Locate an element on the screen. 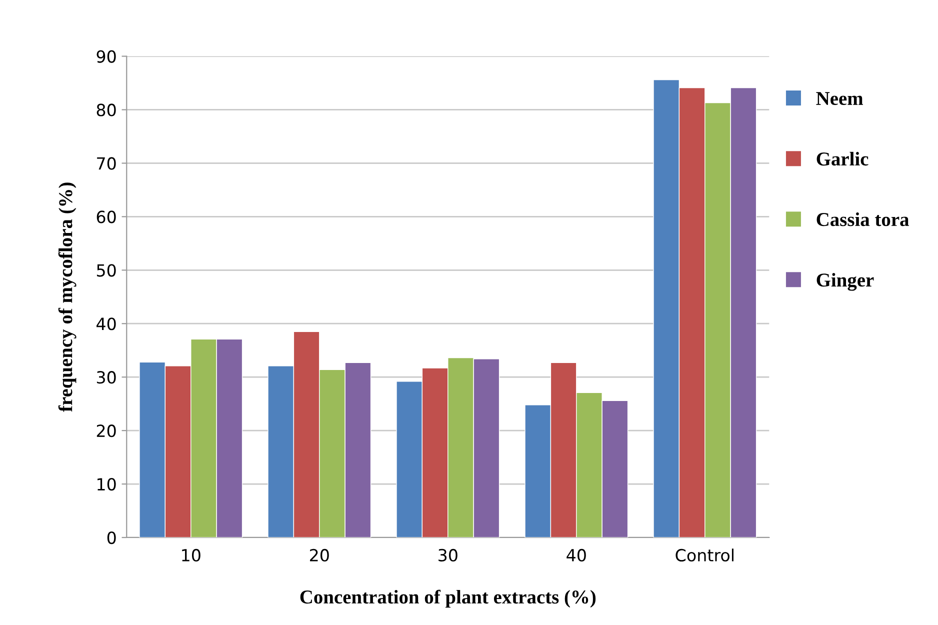 Image resolution: width=938 pixels, height=625 pixels. x-tick-label: 20 is located at coordinates (319, 555).